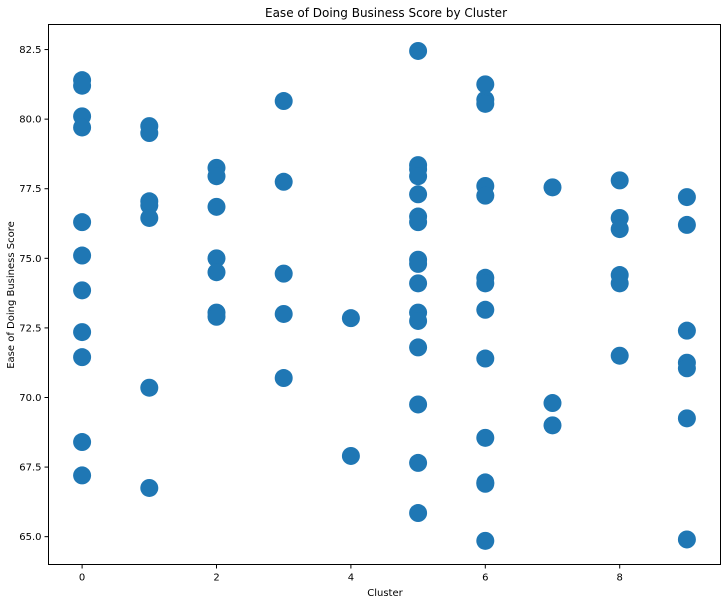  I want to click on y-tick-label: 82.5, so click(30, 50).